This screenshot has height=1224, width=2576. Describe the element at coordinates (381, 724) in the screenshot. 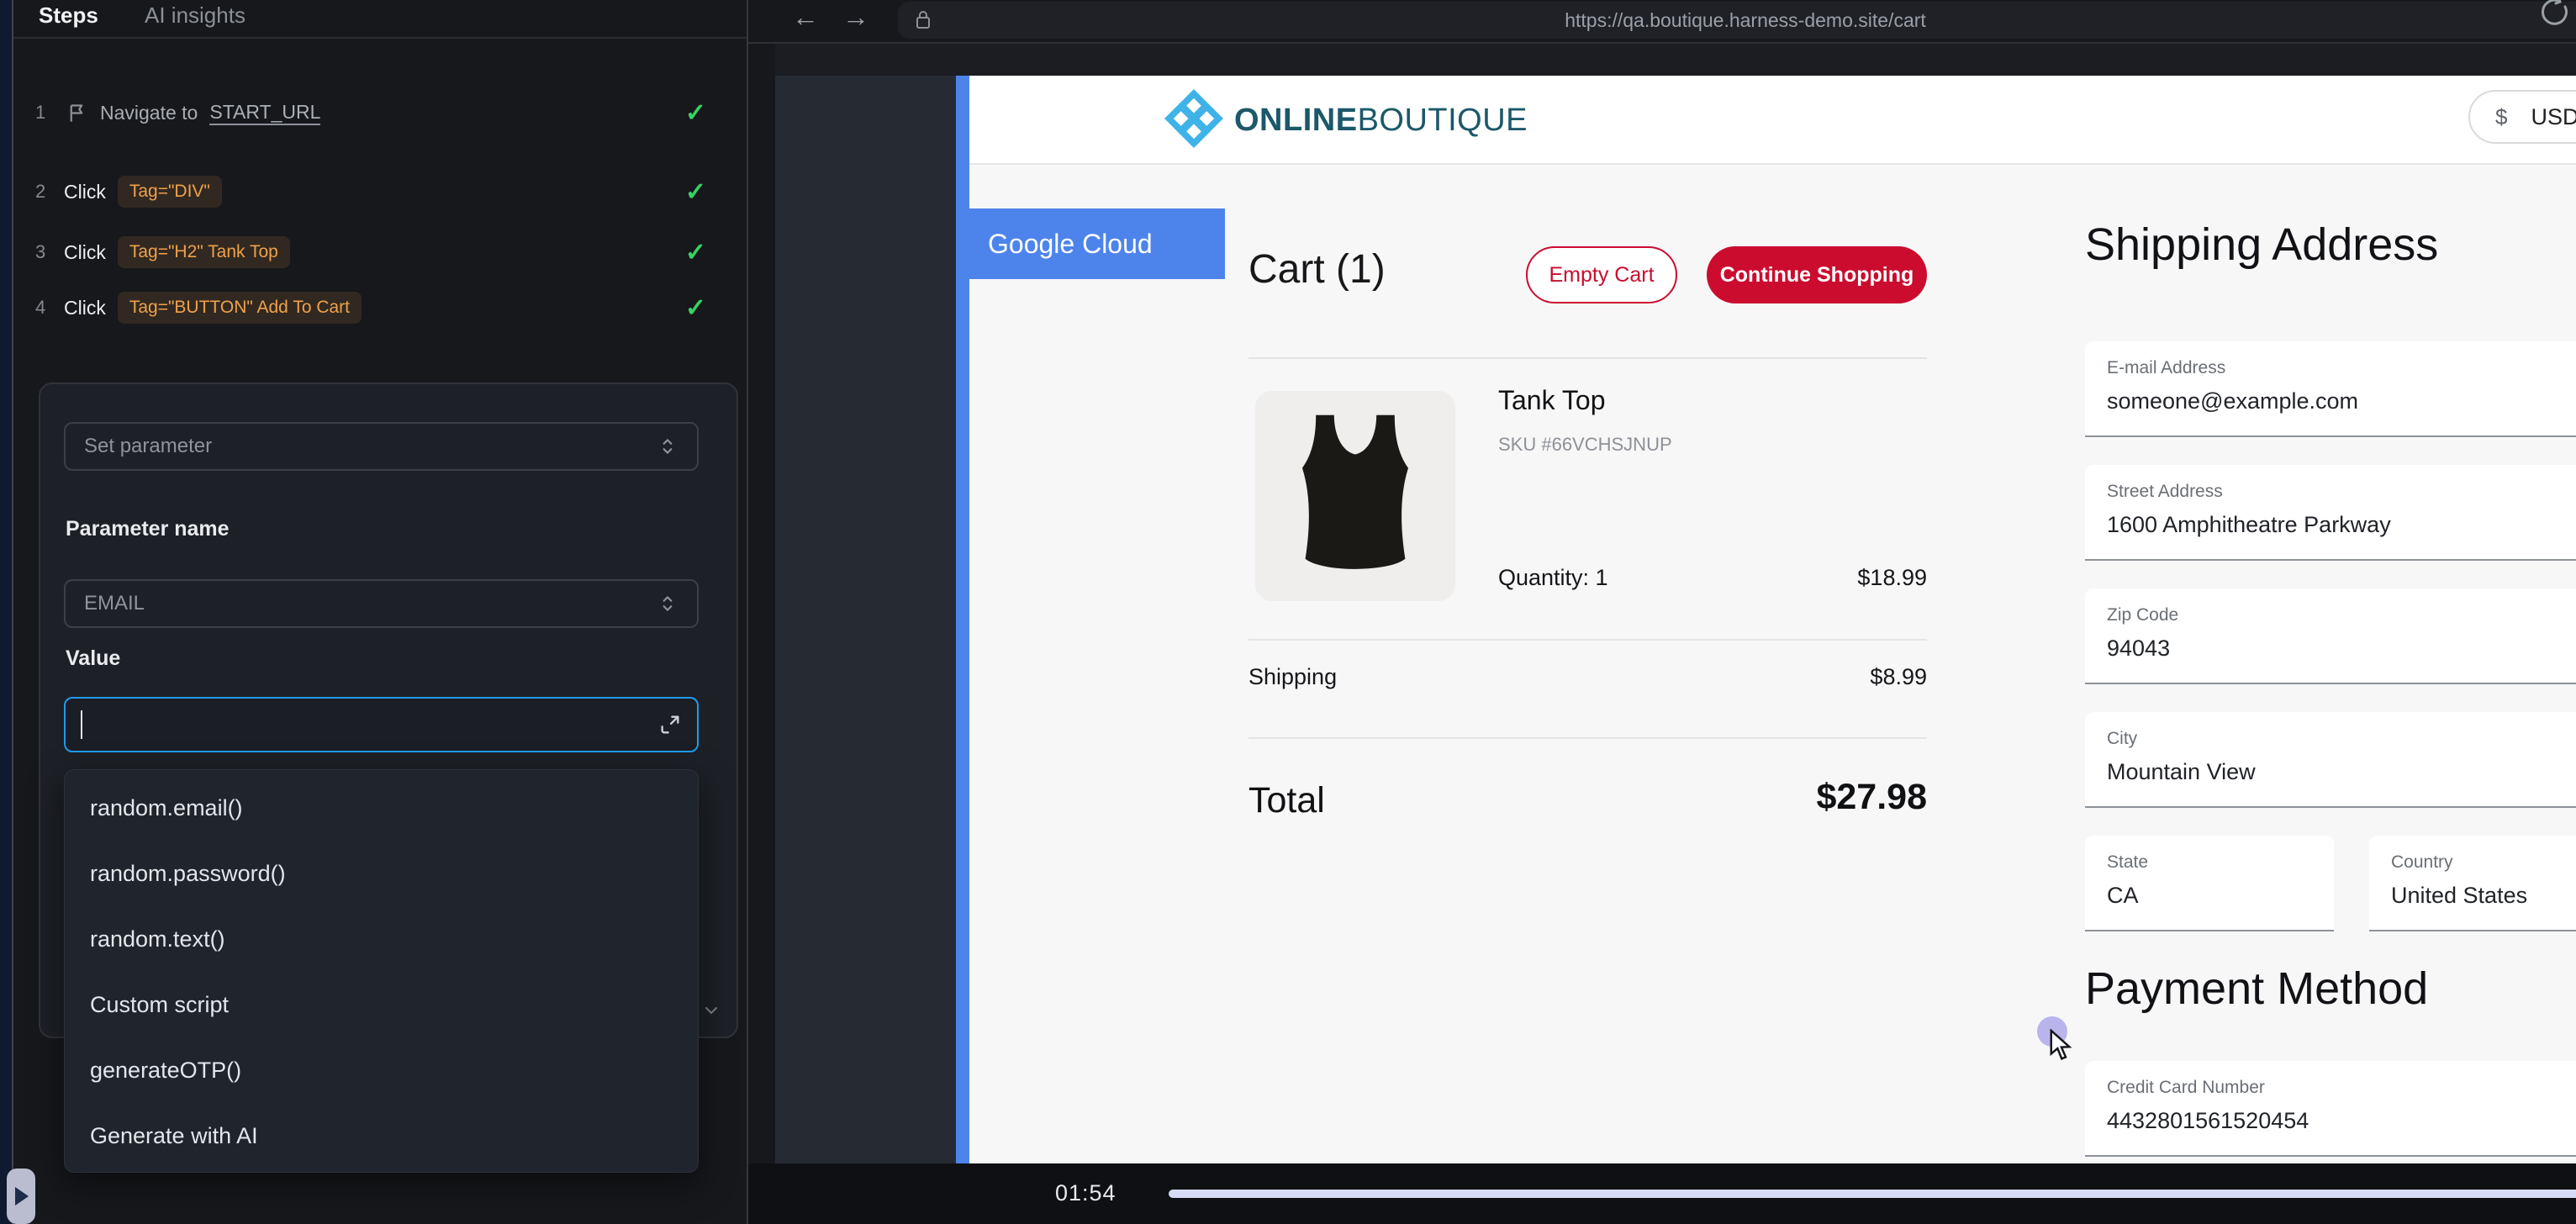

I see `value-input` at that location.